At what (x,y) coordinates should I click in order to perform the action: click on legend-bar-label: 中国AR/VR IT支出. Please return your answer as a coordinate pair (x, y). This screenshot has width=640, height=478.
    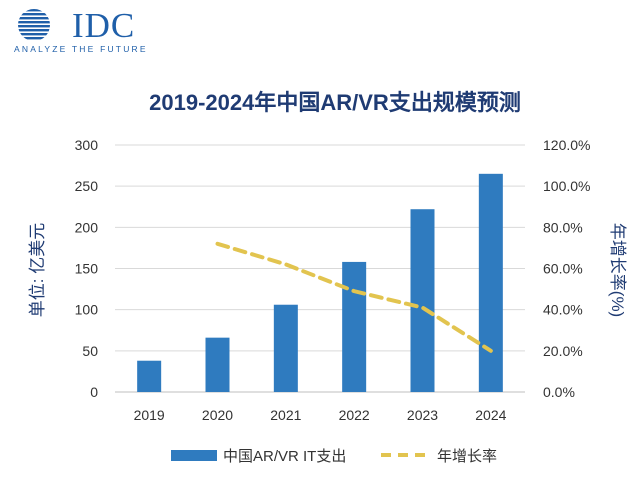
    Looking at the image, I should click on (284, 456).